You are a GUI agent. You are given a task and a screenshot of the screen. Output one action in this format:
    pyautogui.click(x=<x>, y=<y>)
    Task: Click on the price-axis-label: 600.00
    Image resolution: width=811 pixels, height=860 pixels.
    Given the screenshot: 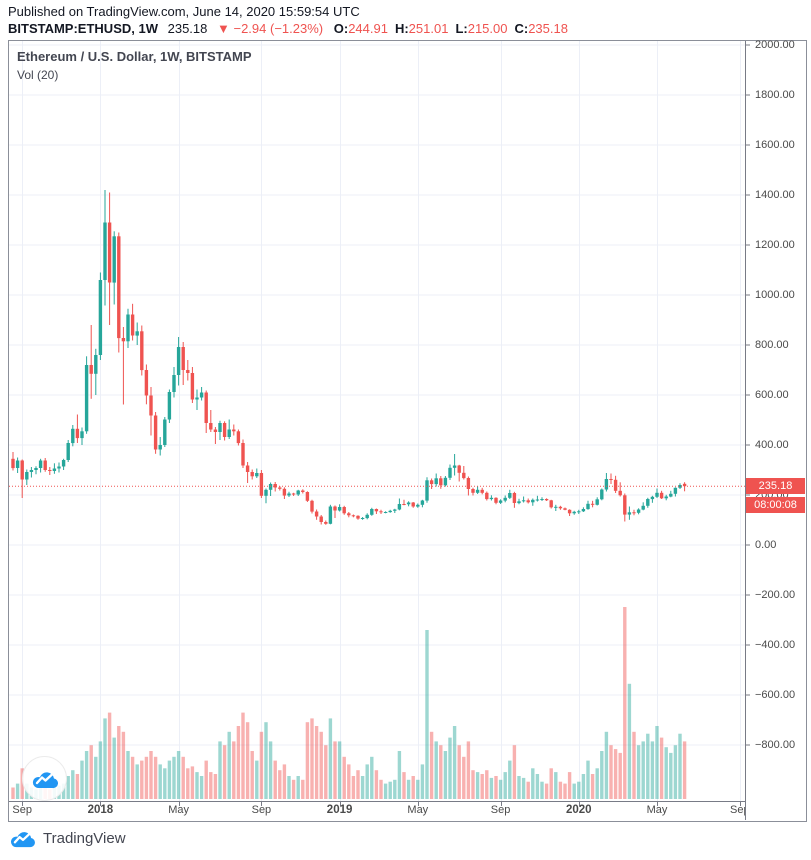 What is the action you would take?
    pyautogui.click(x=772, y=395)
    